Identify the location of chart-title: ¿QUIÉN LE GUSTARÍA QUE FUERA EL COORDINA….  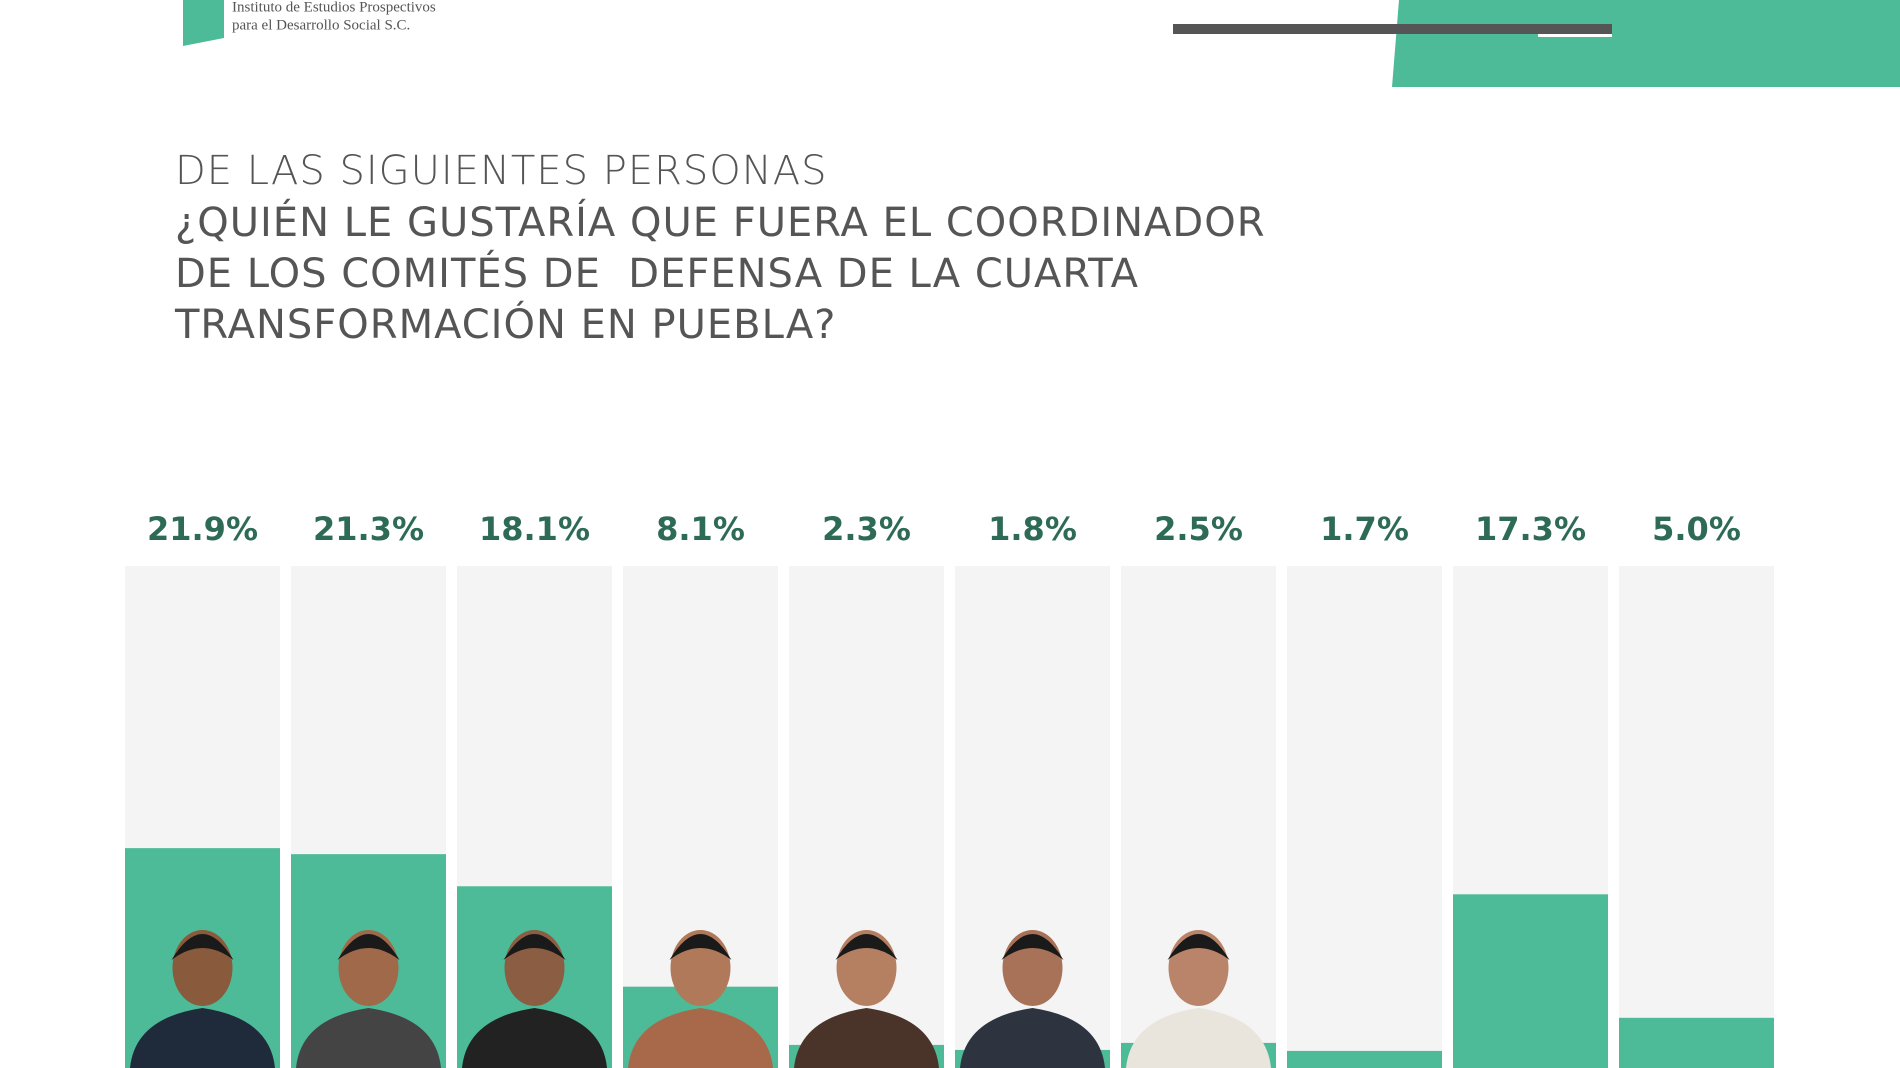
(720, 222).